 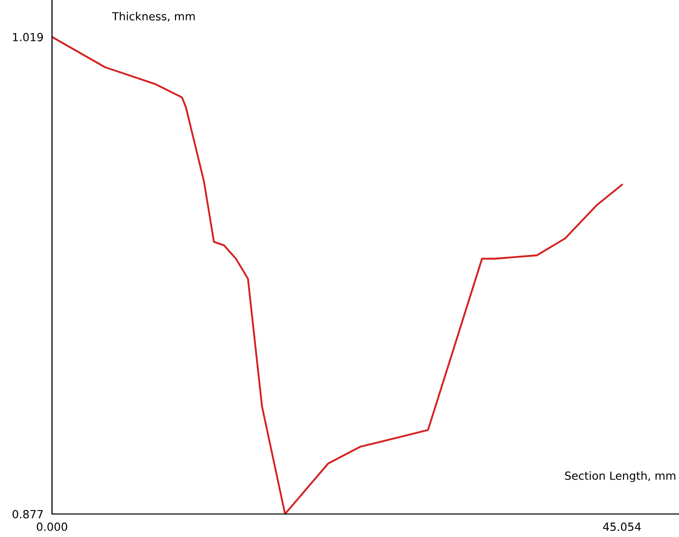 I want to click on x-axis-title: Section Length, mm, so click(x=620, y=476).